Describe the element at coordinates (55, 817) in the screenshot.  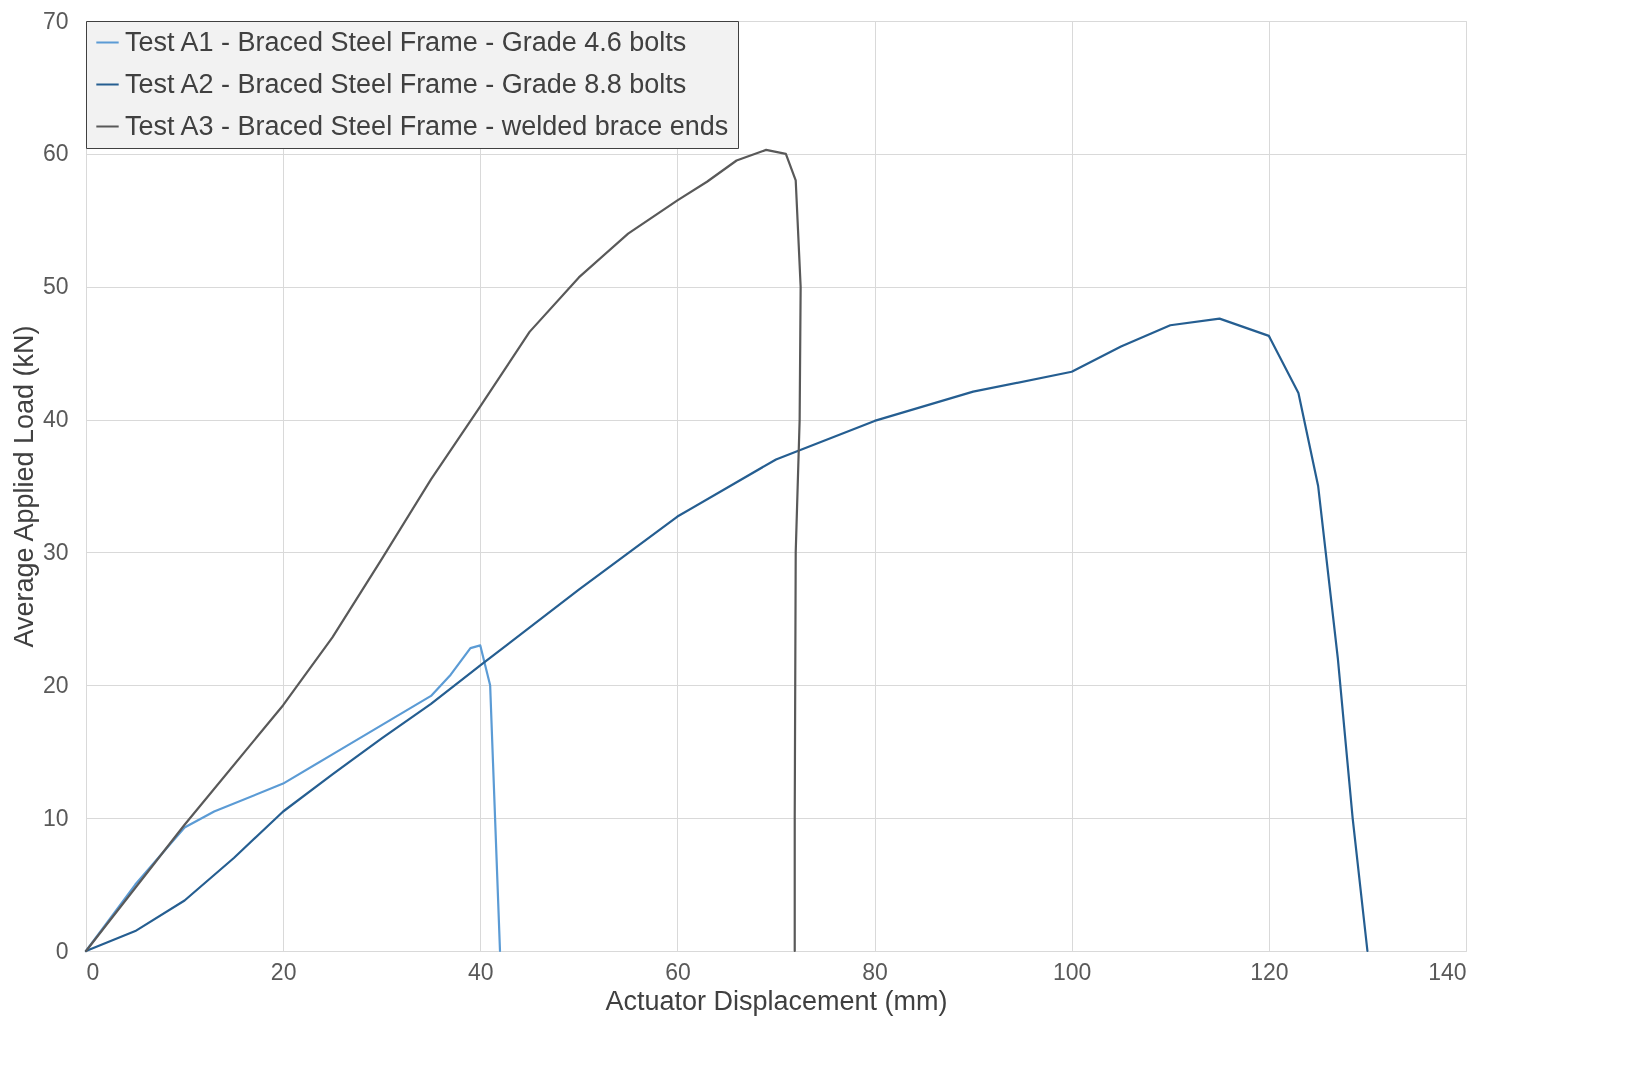
I see `y-tick-label: 10` at that location.